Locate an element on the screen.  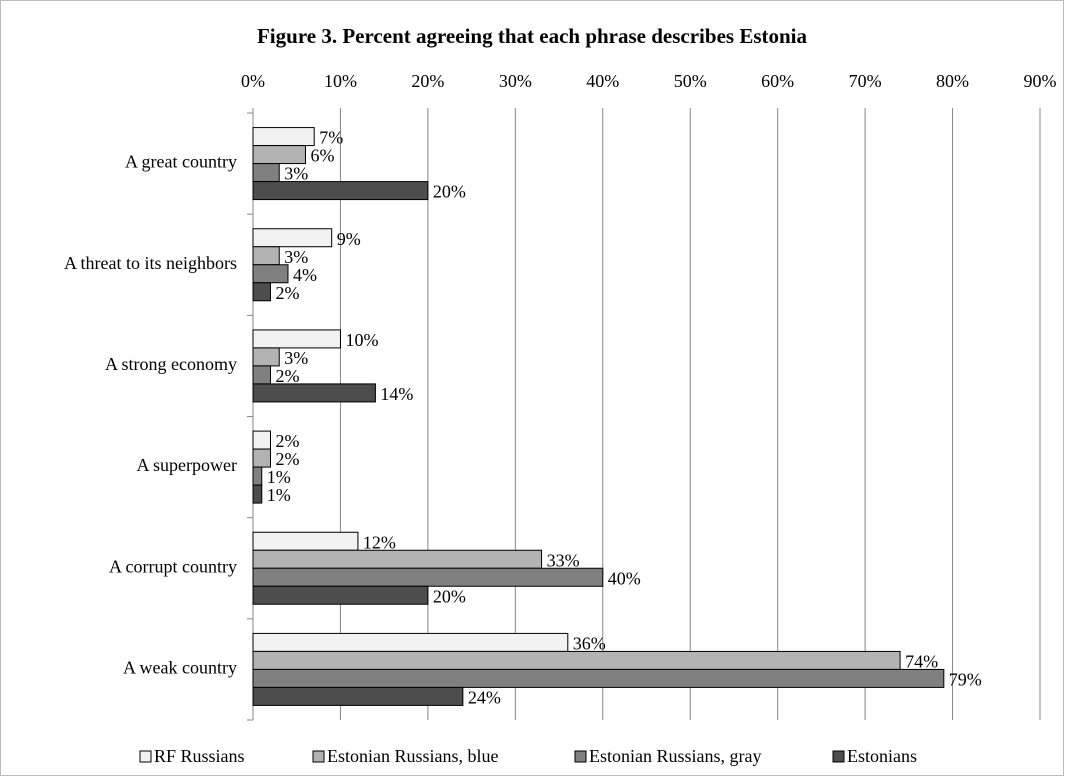
data-label: 74% is located at coordinates (921, 662).